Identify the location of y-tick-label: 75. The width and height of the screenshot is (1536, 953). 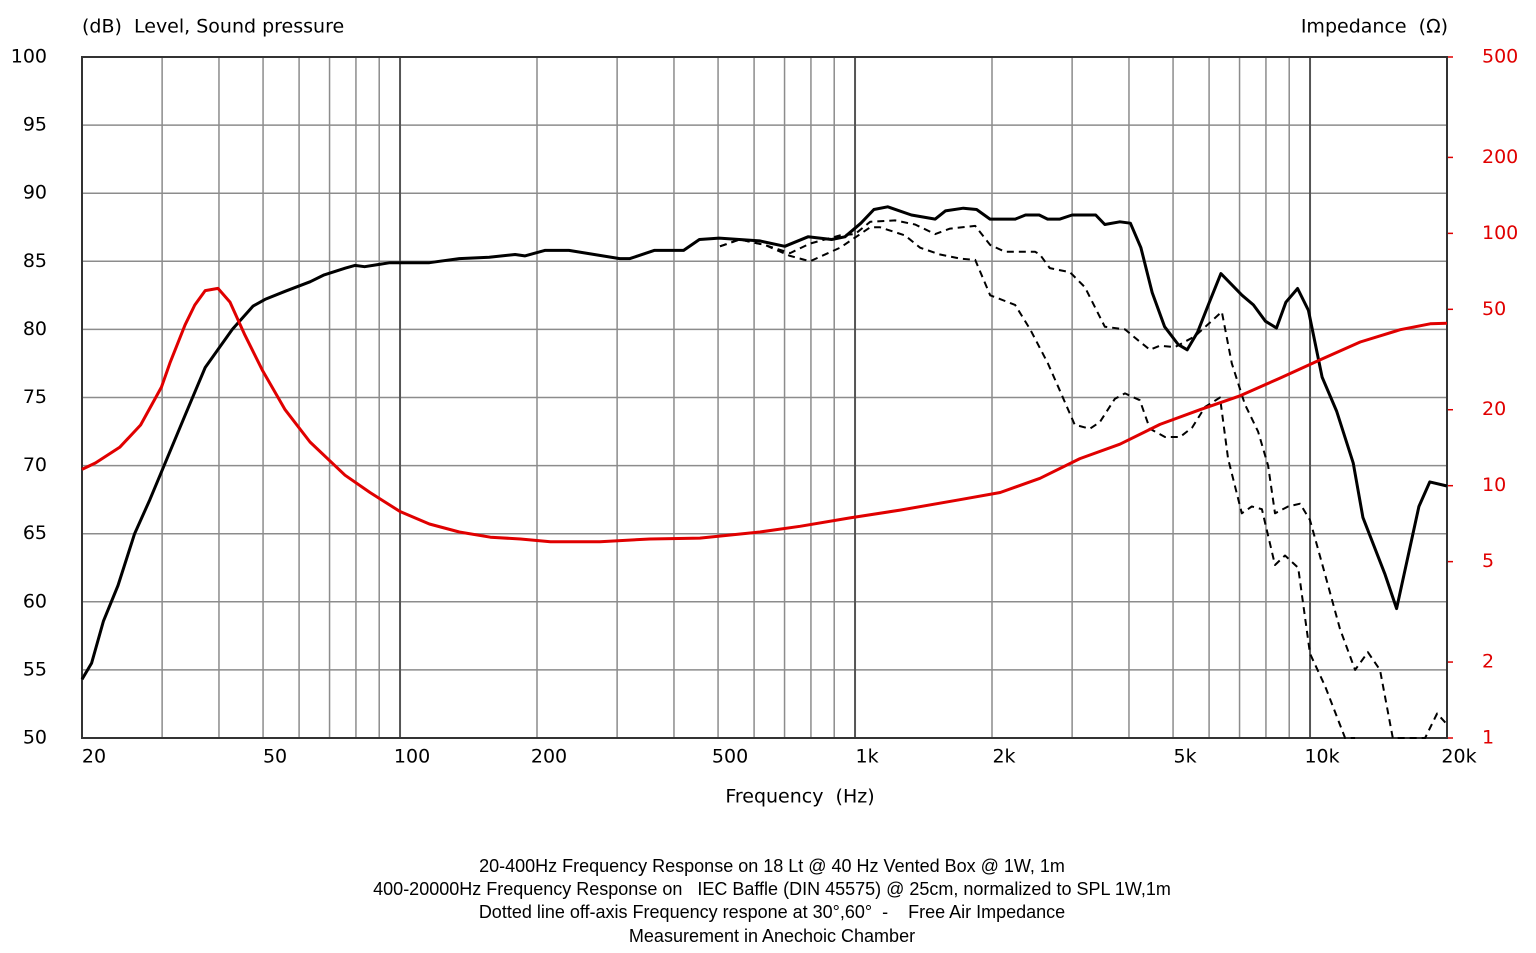
(35, 397).